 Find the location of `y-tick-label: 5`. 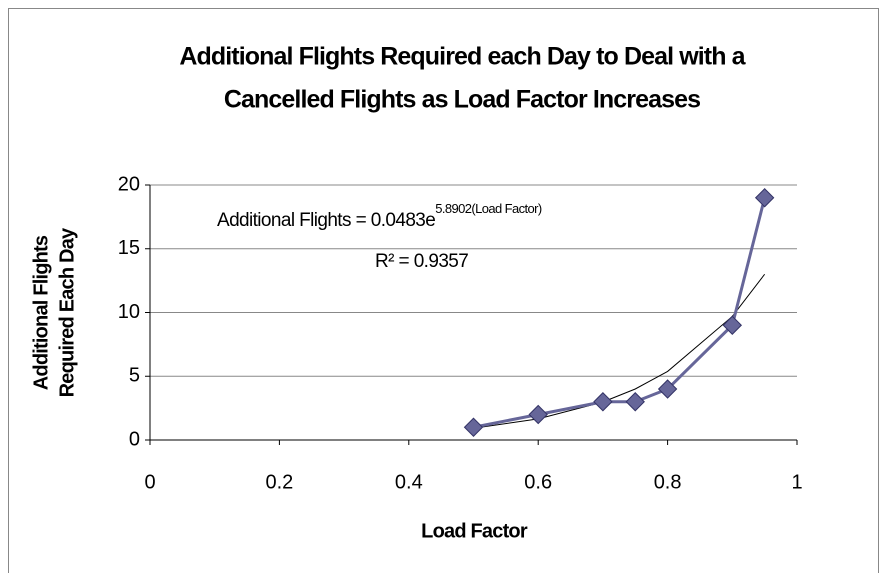

y-tick-label: 5 is located at coordinates (134, 376).